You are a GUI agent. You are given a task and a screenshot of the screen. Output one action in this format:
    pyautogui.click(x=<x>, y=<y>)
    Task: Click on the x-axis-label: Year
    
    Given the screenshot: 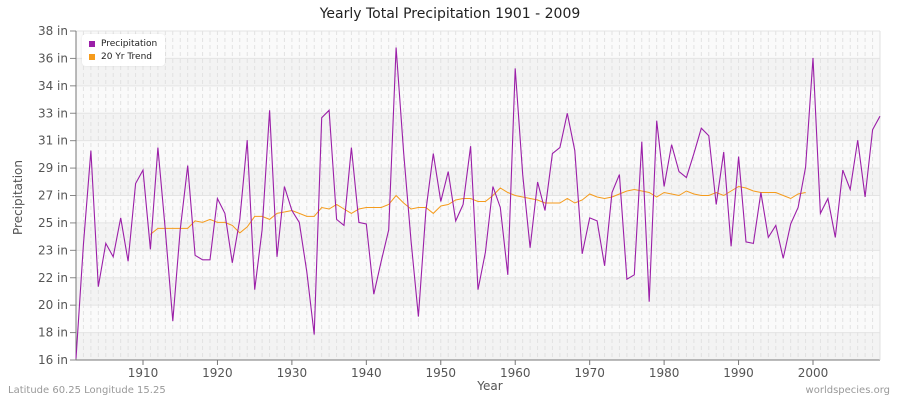 What is the action you would take?
    pyautogui.click(x=490, y=386)
    